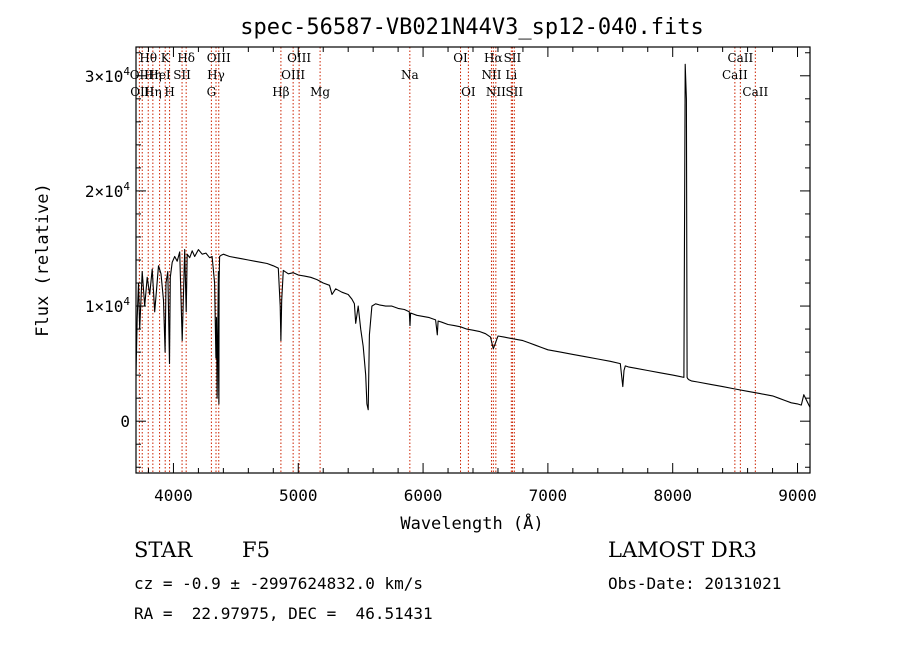  I want to click on coordinates: RA = 22.97975, DEC = 46.51431, so click(283, 613).